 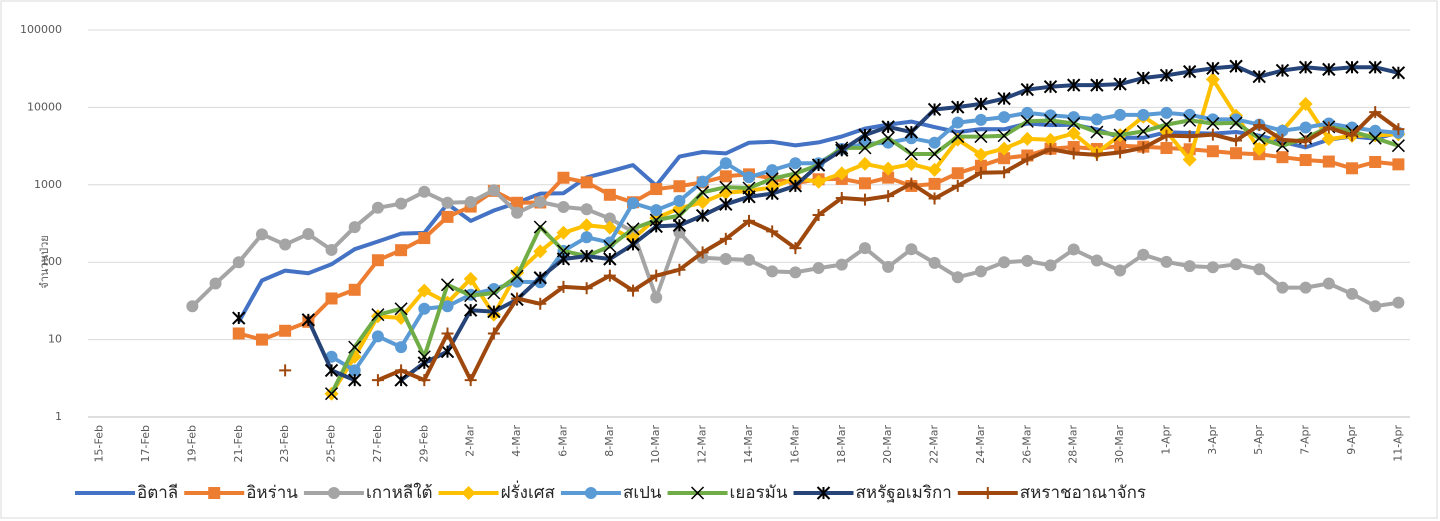 I want to click on x-tick-label: 20-Mar, so click(x=887, y=444).